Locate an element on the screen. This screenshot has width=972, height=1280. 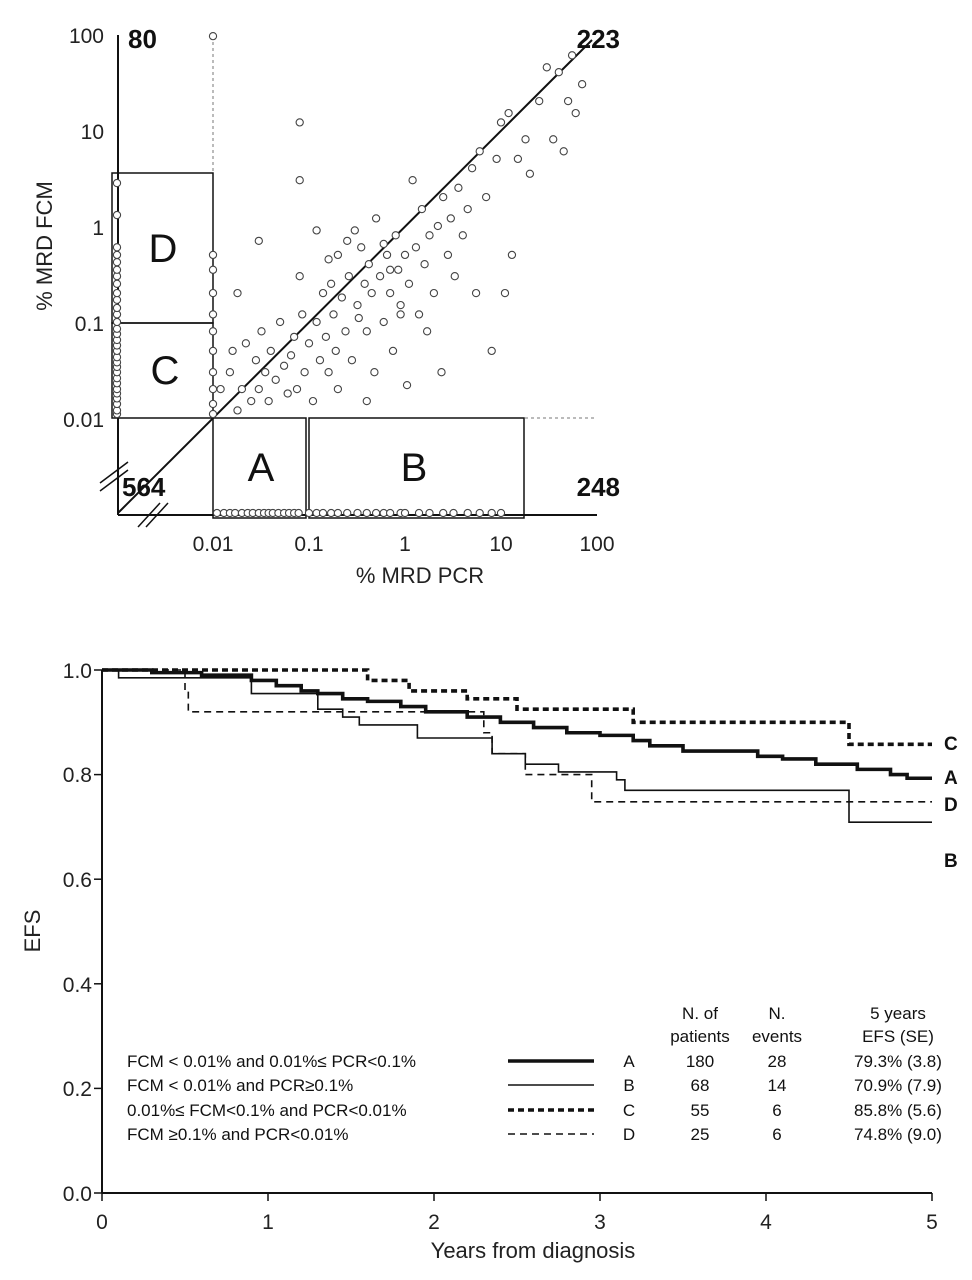
km-x-tick-2: 2 is located at coordinates (434, 1222).